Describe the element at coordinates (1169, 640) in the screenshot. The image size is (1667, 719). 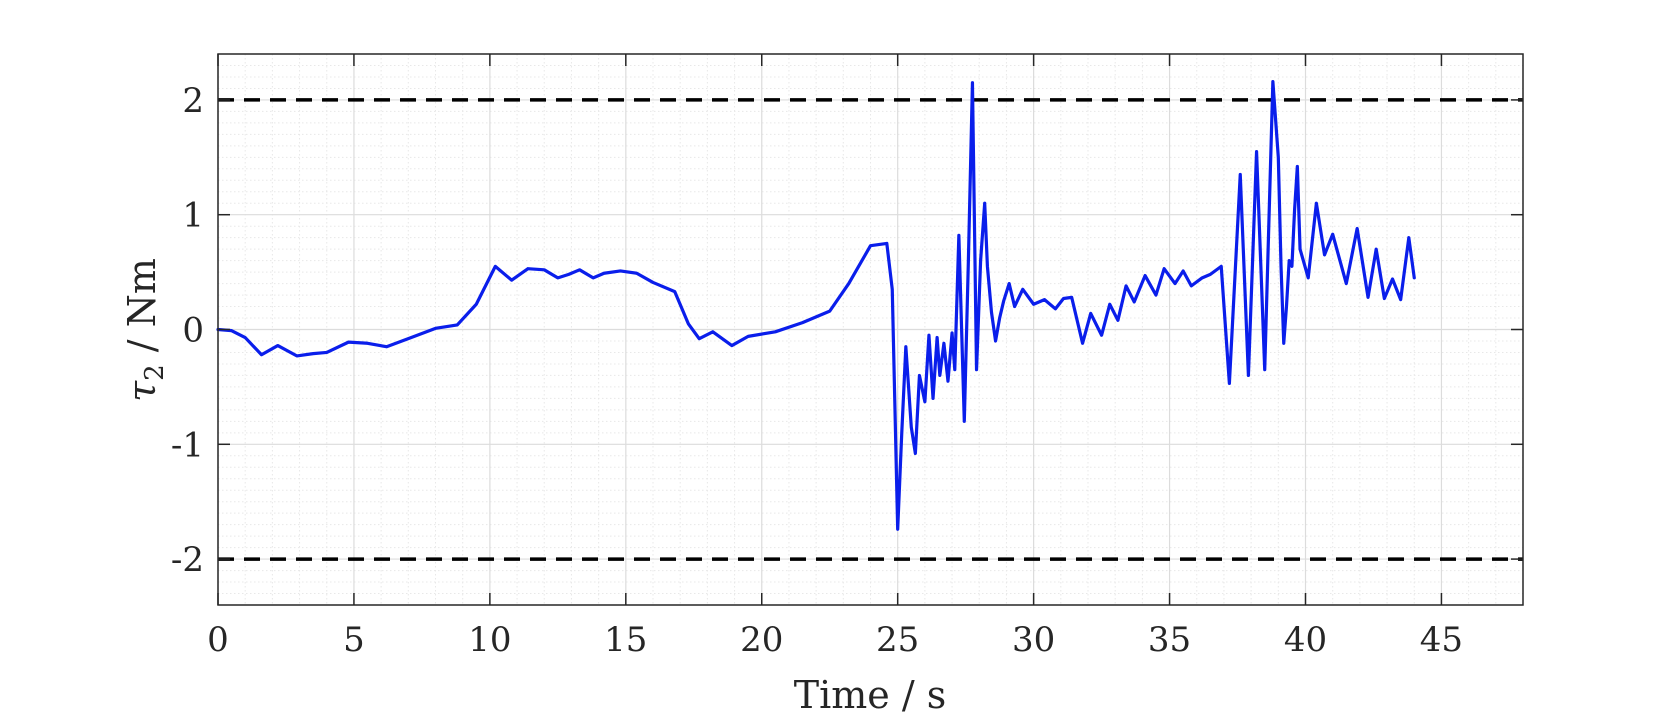
I see `x-tick-label: 35` at that location.